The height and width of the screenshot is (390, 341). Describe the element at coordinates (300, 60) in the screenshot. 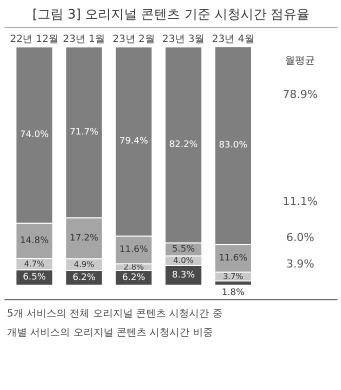

I see `text: 월평균` at that location.